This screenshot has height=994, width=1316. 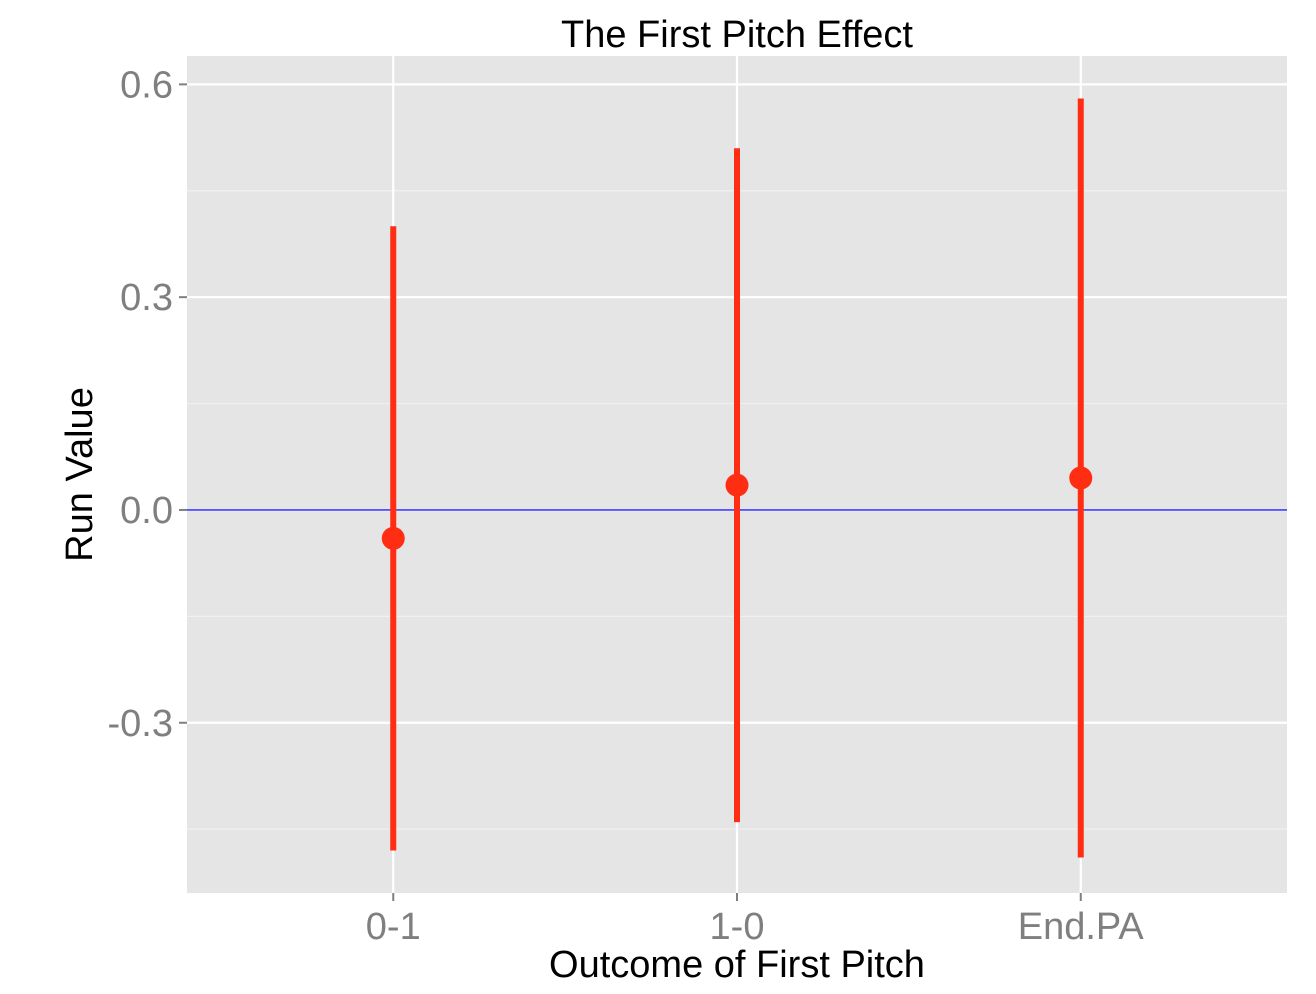 What do you see at coordinates (1081, 478) in the screenshot?
I see `point-End.PA` at bounding box center [1081, 478].